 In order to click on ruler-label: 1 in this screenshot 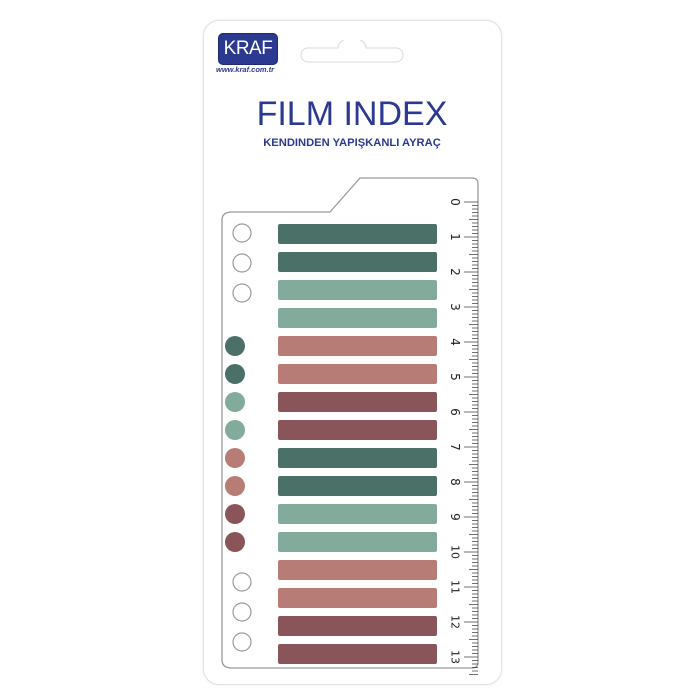, I will do `click(455, 237)`.